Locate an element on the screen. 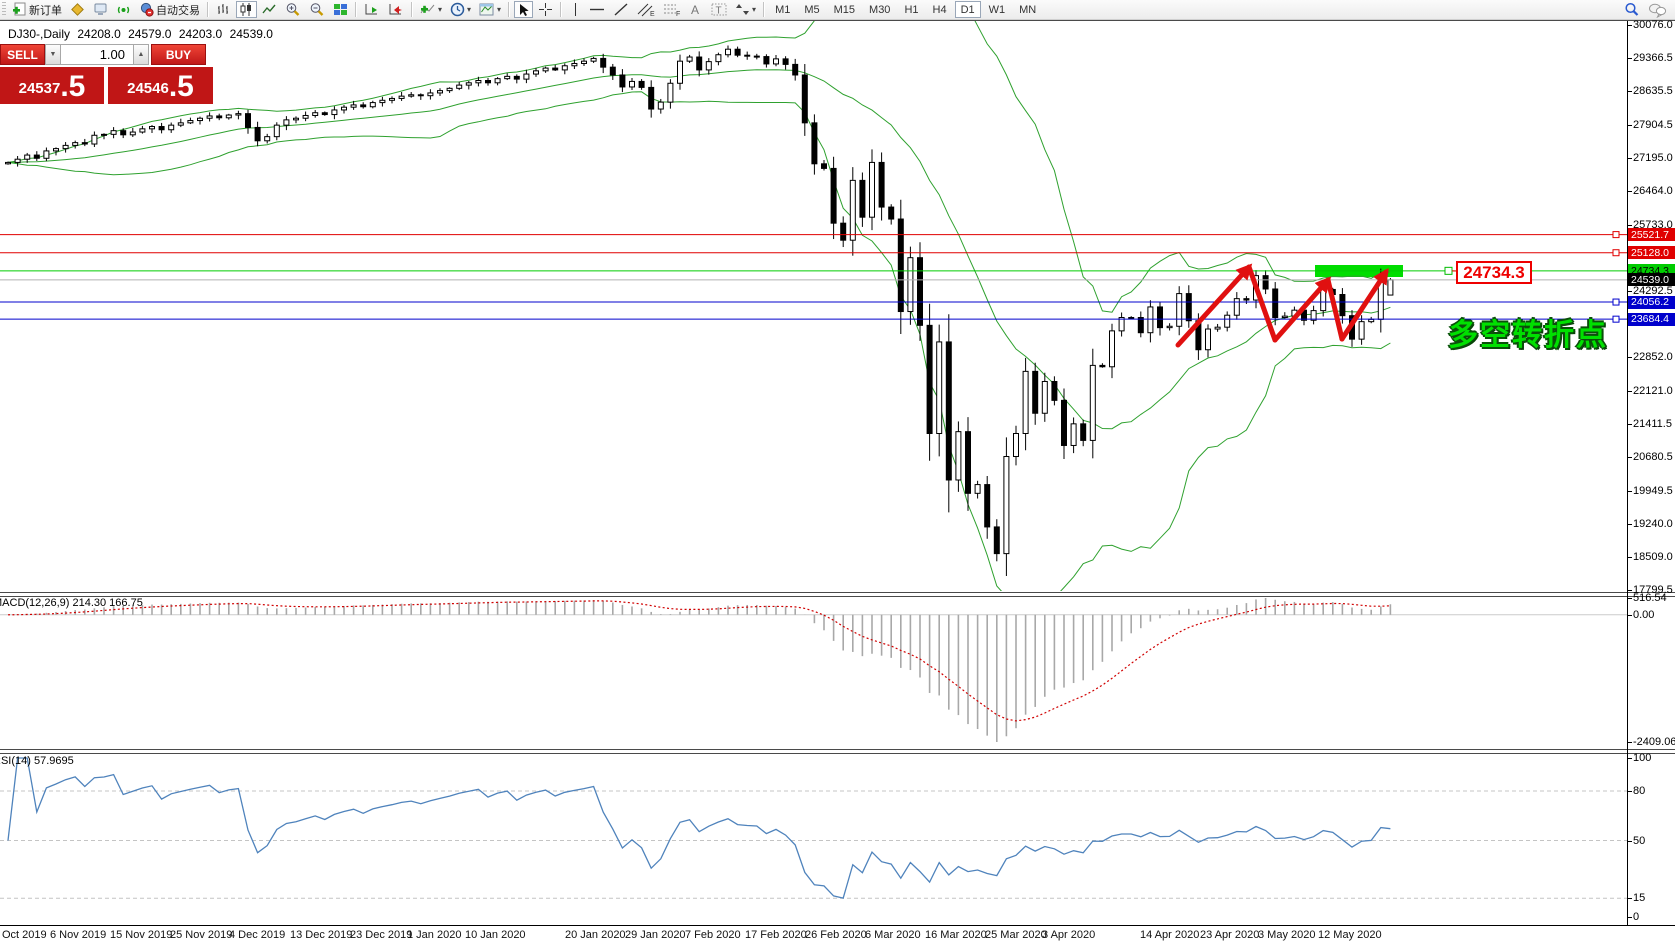 Image resolution: width=1675 pixels, height=944 pixels. buy-button: BUY is located at coordinates (178, 54).